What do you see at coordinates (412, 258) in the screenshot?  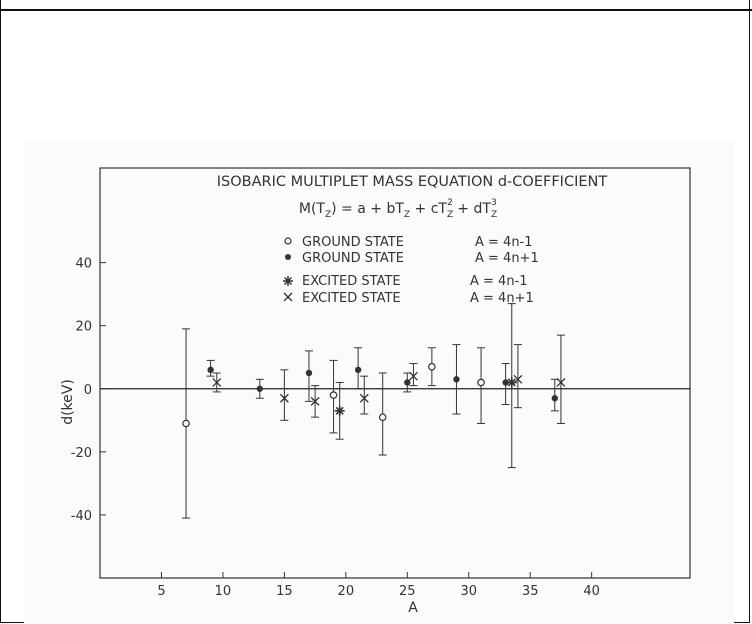 I see `legend-item-filled-circle: GROUND STATE A = 4n+1` at bounding box center [412, 258].